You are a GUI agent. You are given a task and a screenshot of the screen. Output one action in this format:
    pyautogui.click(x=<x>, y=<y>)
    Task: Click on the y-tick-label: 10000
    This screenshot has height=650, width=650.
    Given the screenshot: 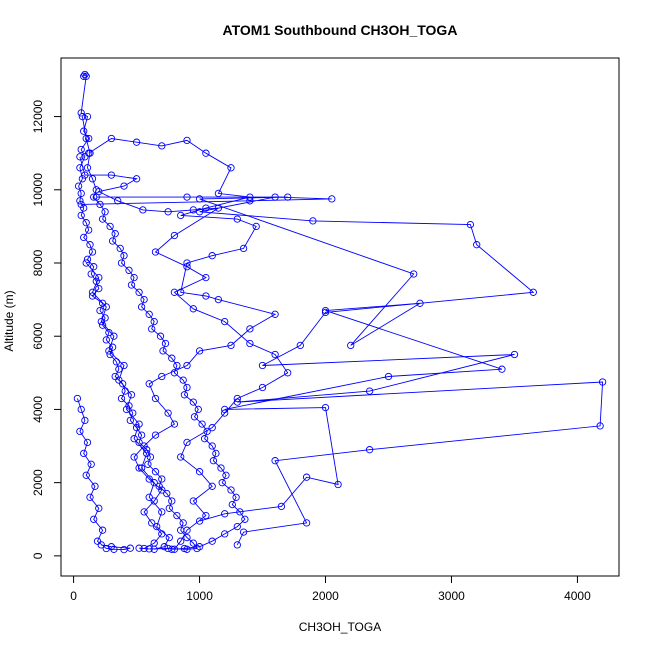 What is the action you would take?
    pyautogui.click(x=38, y=190)
    